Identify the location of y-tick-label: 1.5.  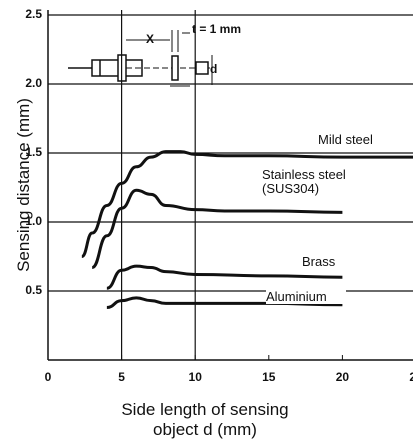
(33, 152).